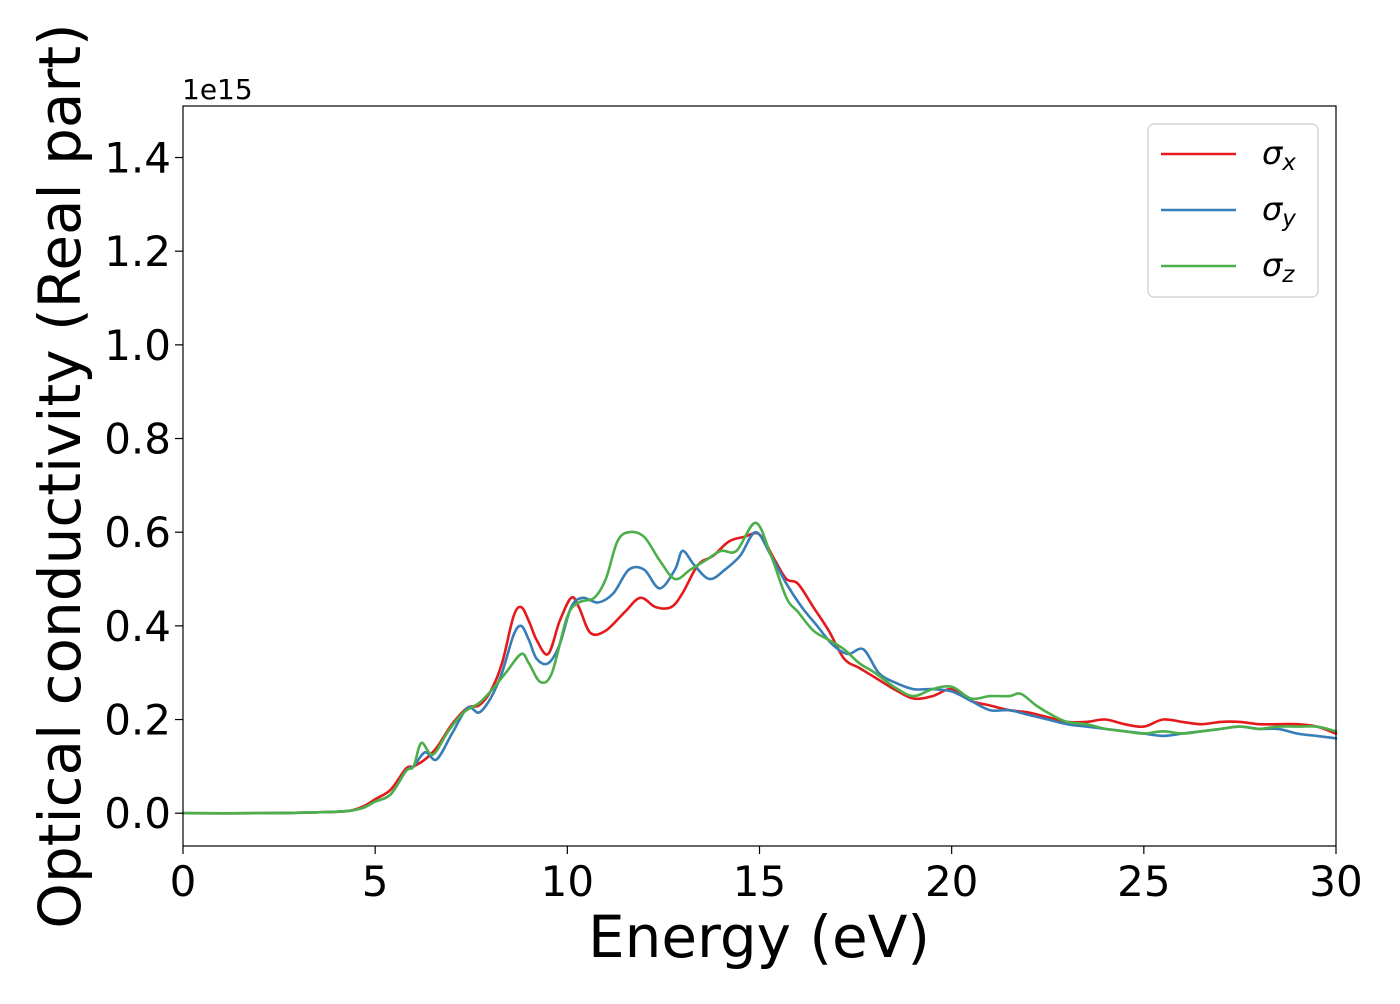 The height and width of the screenshot is (1004, 1400). Describe the element at coordinates (137, 532) in the screenshot. I see `y-tick-label: 0.6` at that location.